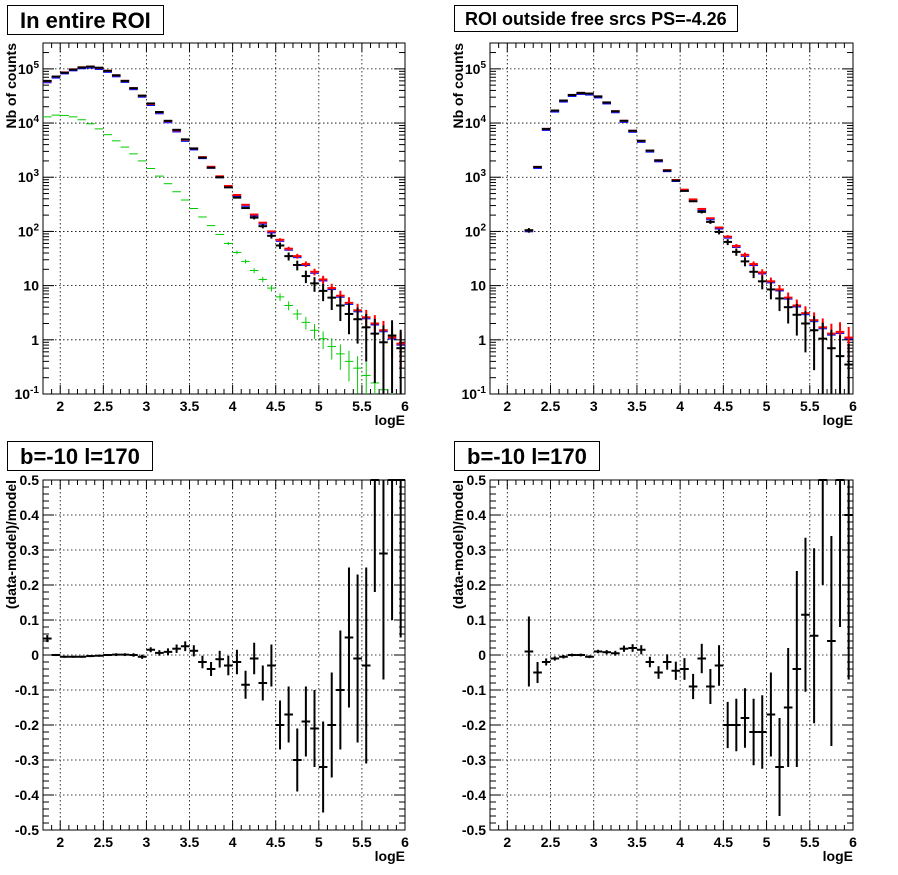 The width and height of the screenshot is (898, 875). What do you see at coordinates (596, 18) in the screenshot?
I see `panel-2-title: ROI outside free srcs PS=-4.26` at bounding box center [596, 18].